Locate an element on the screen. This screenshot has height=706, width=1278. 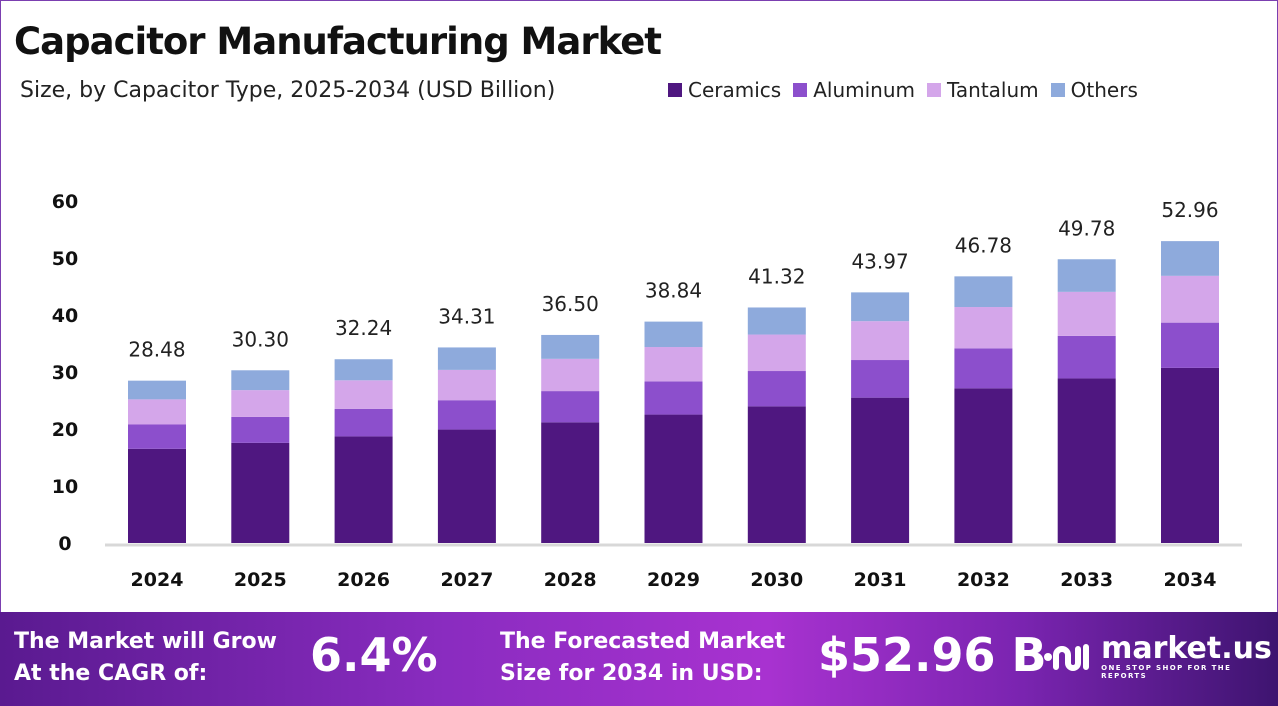
total-label-2030: 41.32 is located at coordinates (776, 276).